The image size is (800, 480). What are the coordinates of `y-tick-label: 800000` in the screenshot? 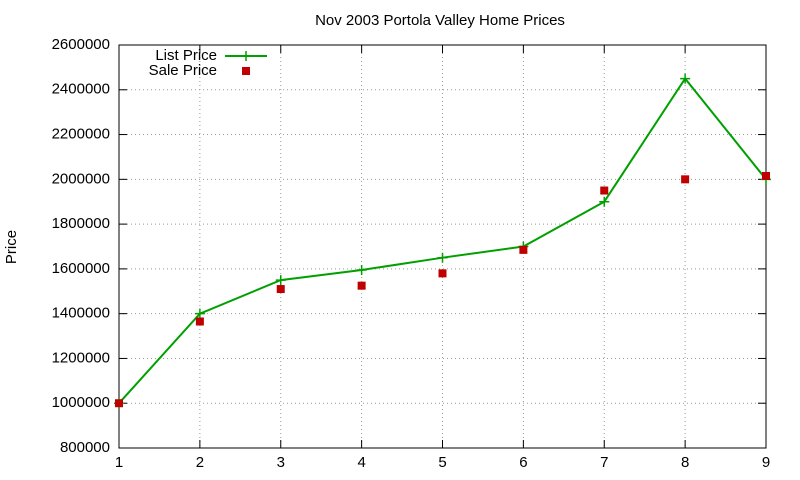 It's located at (85, 447).